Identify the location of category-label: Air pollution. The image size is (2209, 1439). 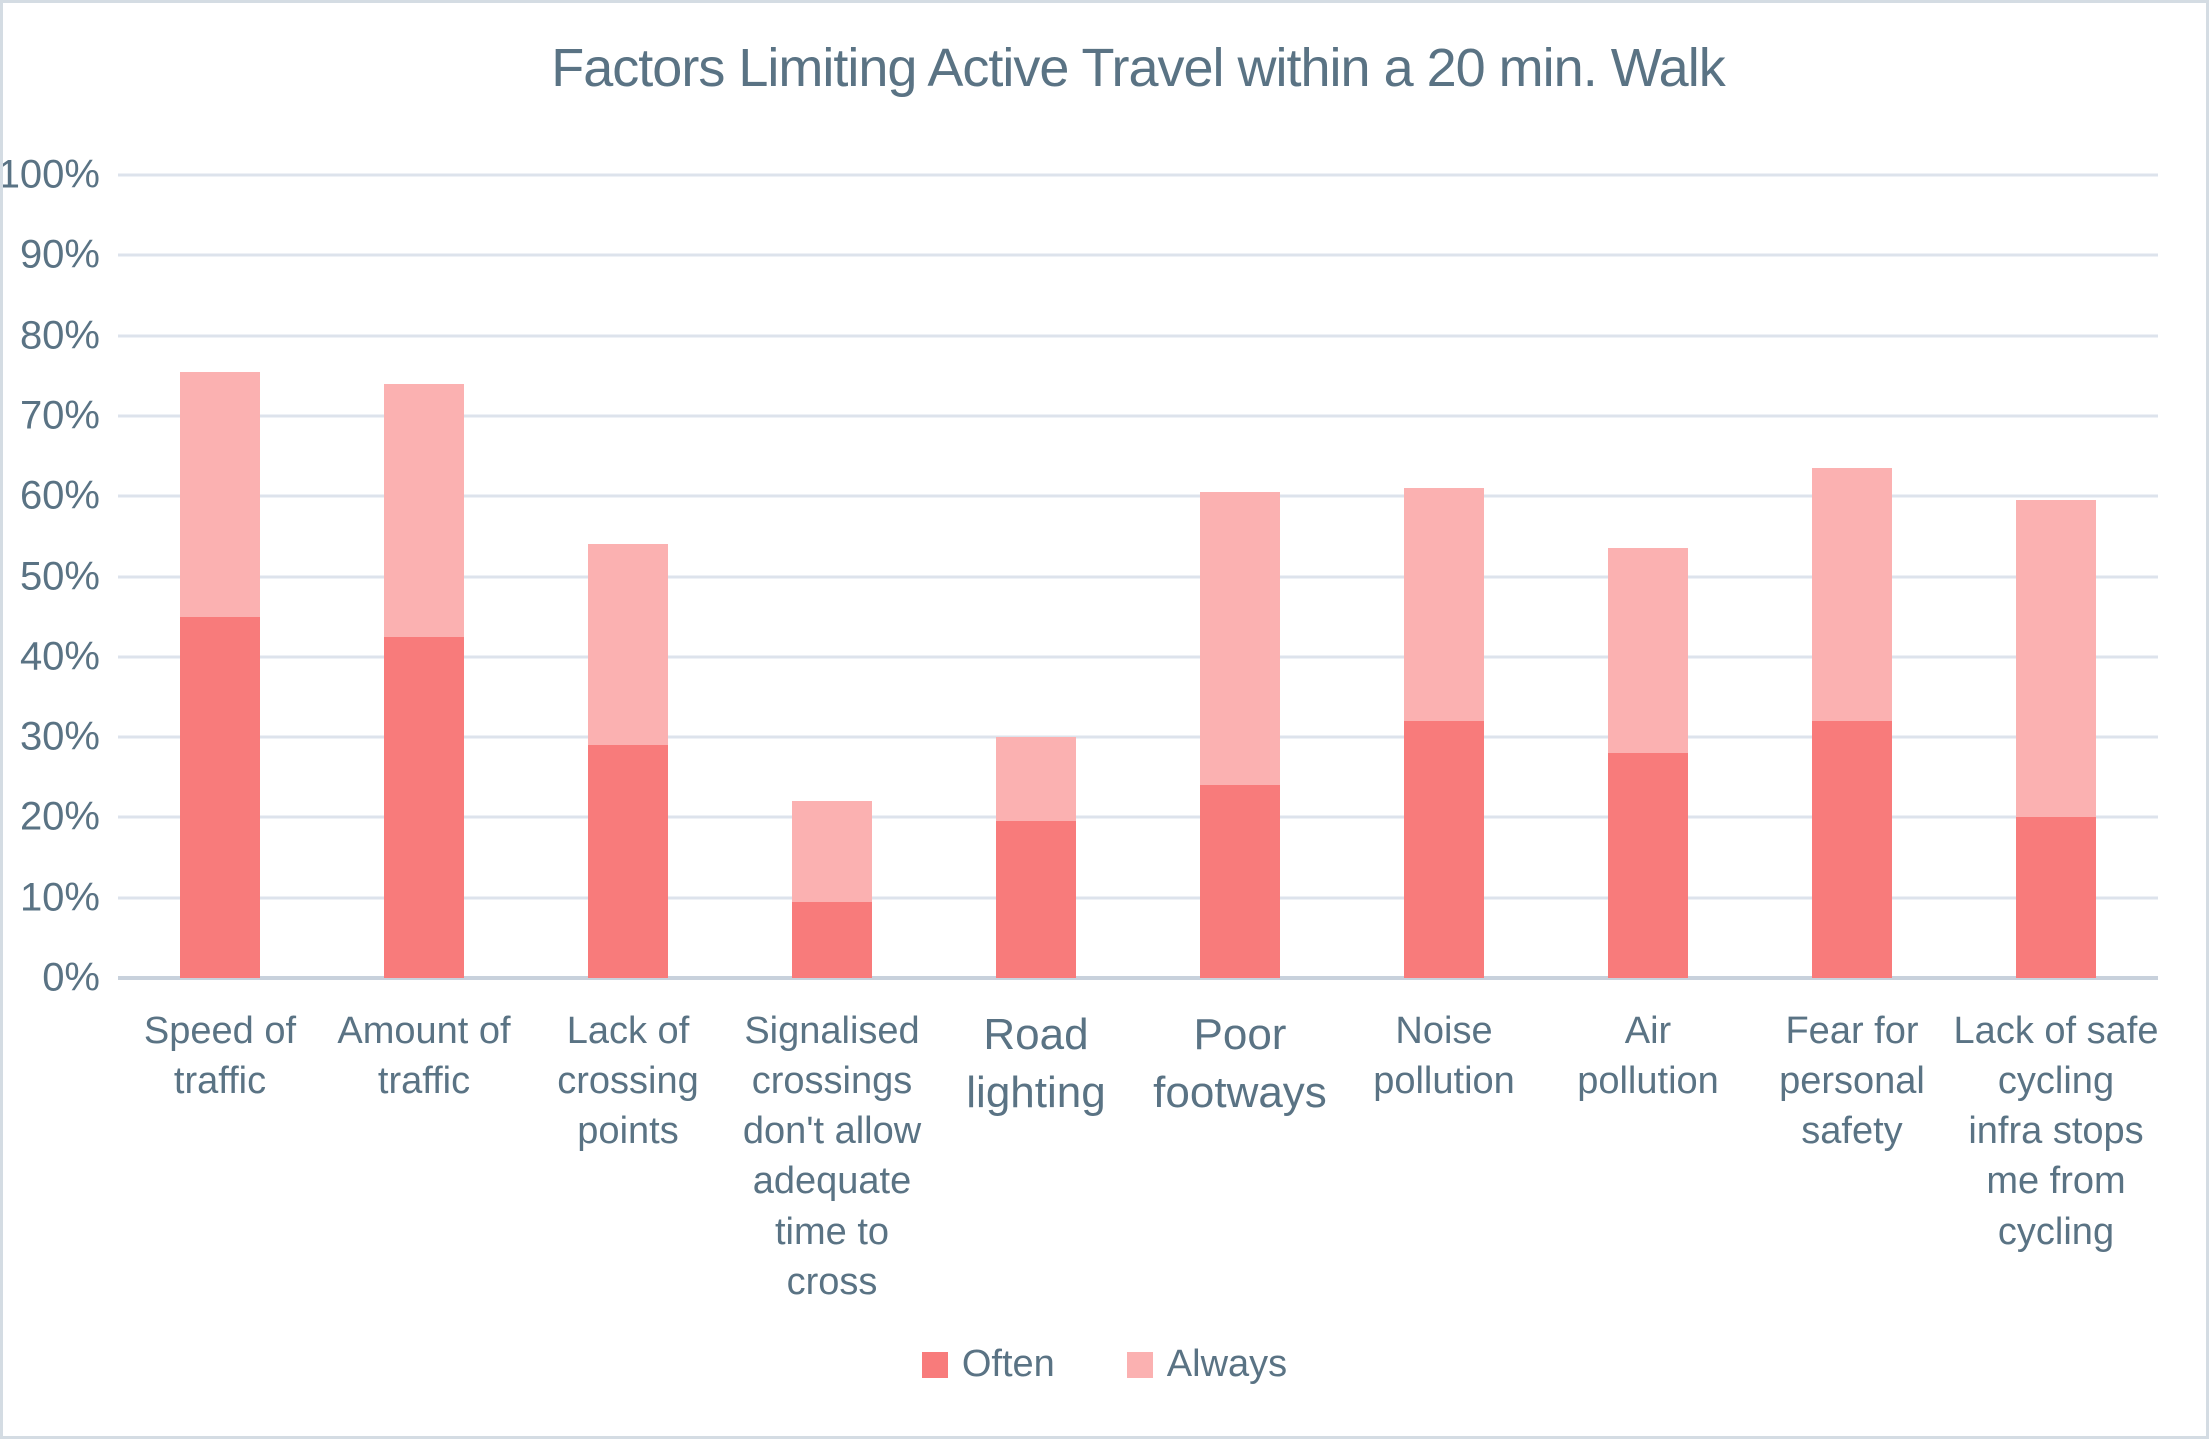
(1648, 1056).